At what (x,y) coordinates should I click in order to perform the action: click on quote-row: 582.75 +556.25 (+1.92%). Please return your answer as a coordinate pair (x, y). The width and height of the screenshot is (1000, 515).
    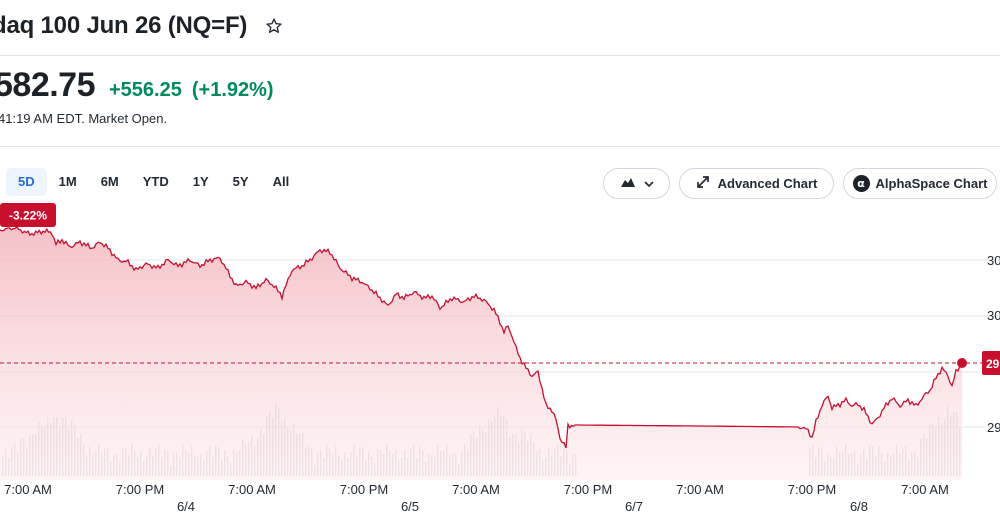
    Looking at the image, I should click on (137, 85).